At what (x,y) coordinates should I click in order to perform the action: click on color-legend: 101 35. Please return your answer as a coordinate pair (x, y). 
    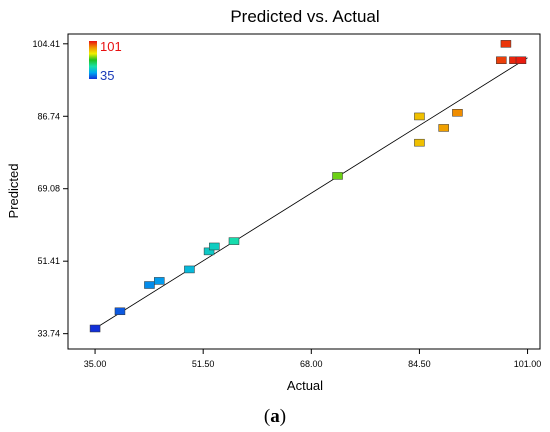
    Looking at the image, I should click on (105, 61).